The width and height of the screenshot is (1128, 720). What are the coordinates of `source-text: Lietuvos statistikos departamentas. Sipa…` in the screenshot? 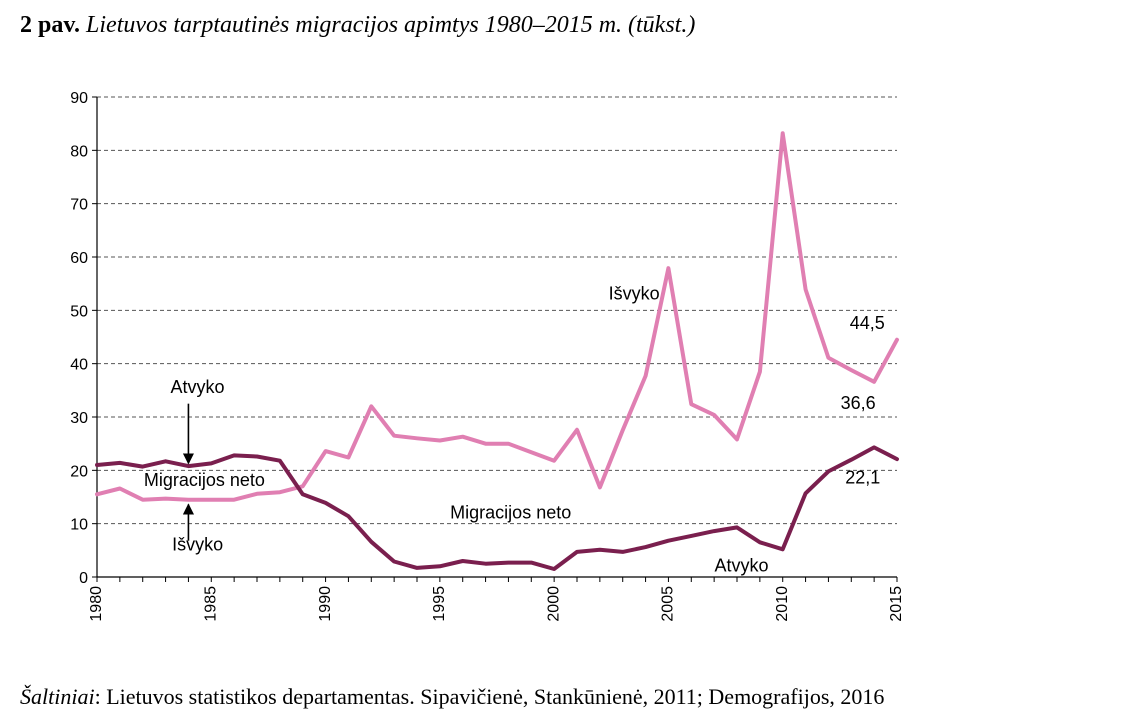 It's located at (495, 696).